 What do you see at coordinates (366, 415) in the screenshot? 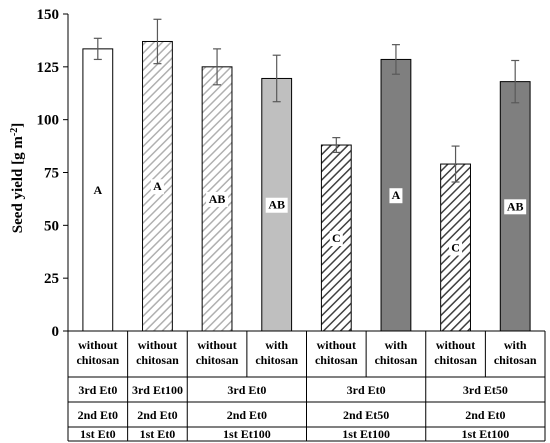
I see `spray-label: 2nd Et50` at bounding box center [366, 415].